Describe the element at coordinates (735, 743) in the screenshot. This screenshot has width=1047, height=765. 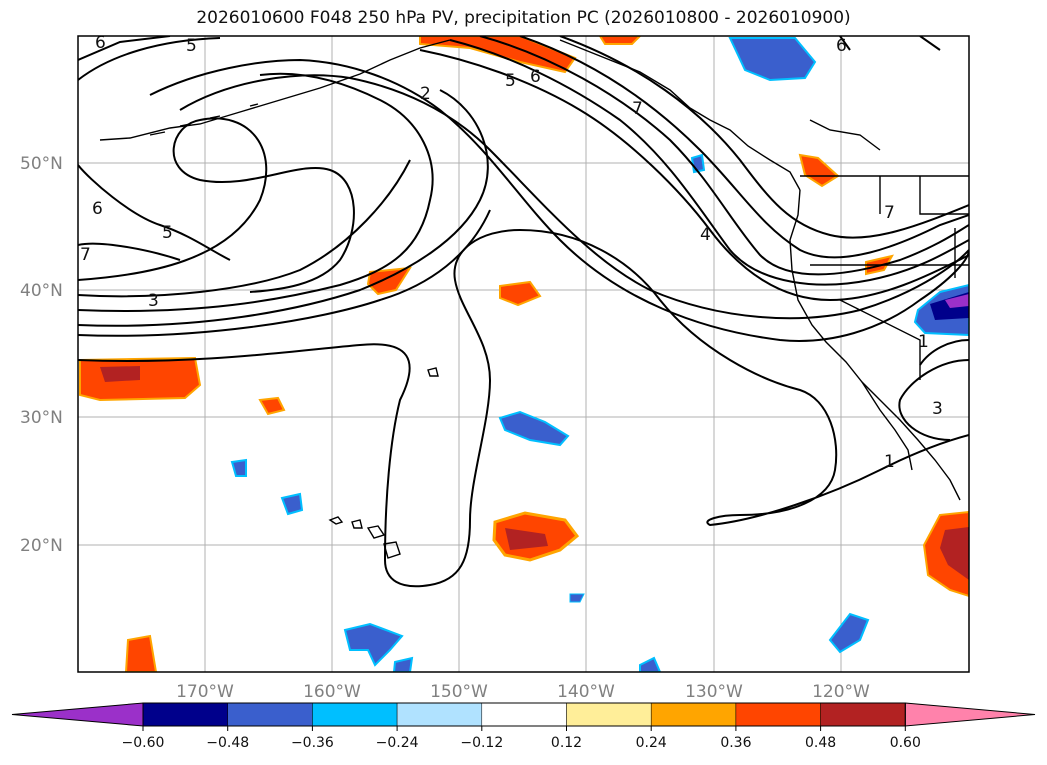
I see `colorbar-tick-label: 0.36` at that location.